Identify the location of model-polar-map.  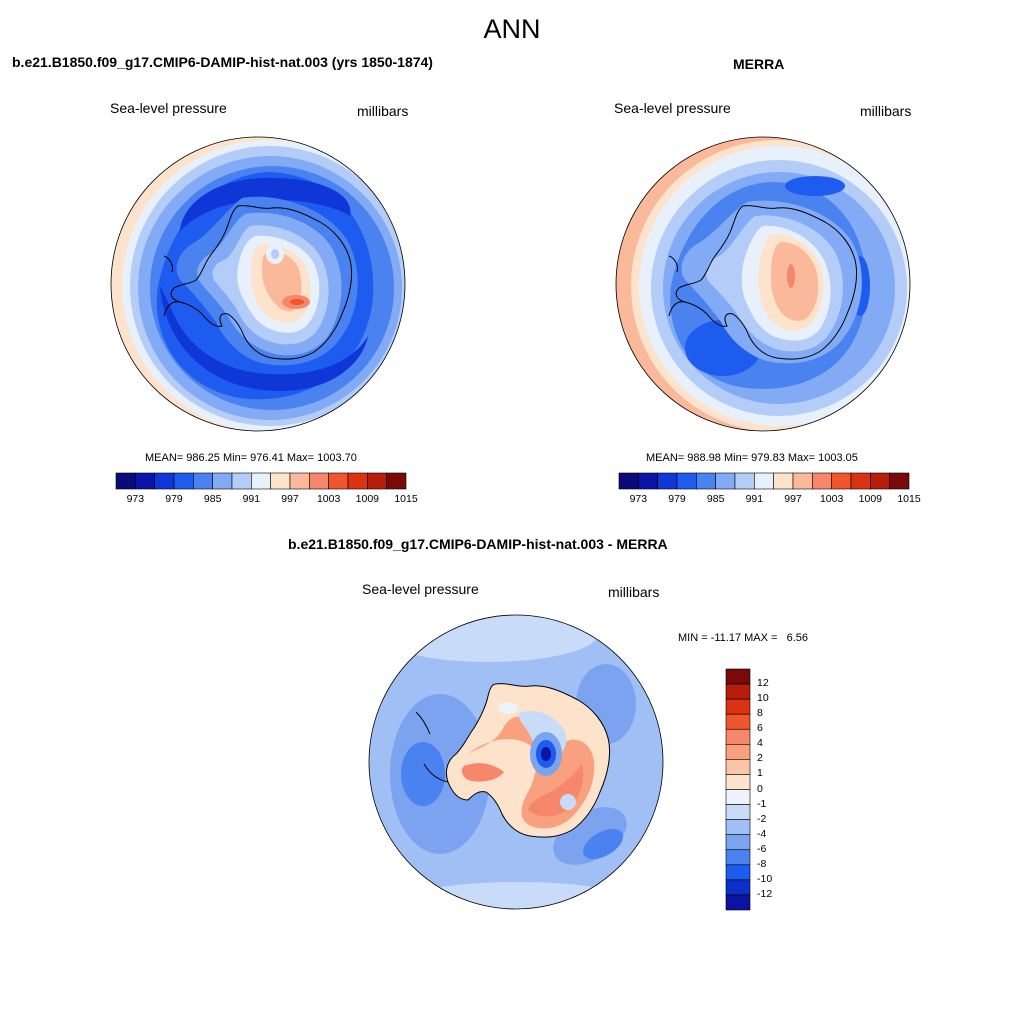
(258, 284).